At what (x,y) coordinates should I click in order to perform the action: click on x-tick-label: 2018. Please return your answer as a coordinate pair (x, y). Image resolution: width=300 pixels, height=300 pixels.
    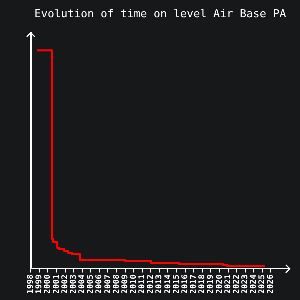
    Looking at the image, I should click on (202, 284).